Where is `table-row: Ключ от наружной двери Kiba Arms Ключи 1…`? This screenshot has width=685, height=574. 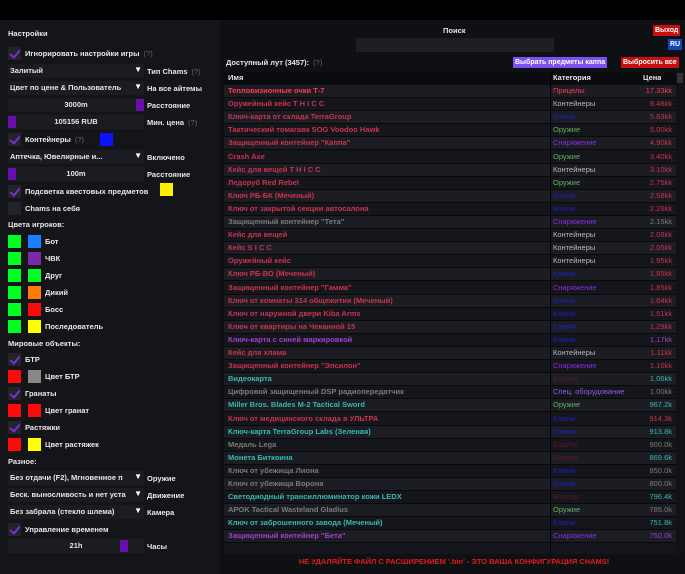
table-row: Ключ от наружной двери Kiba Arms Ключи 1… is located at coordinates (450, 314).